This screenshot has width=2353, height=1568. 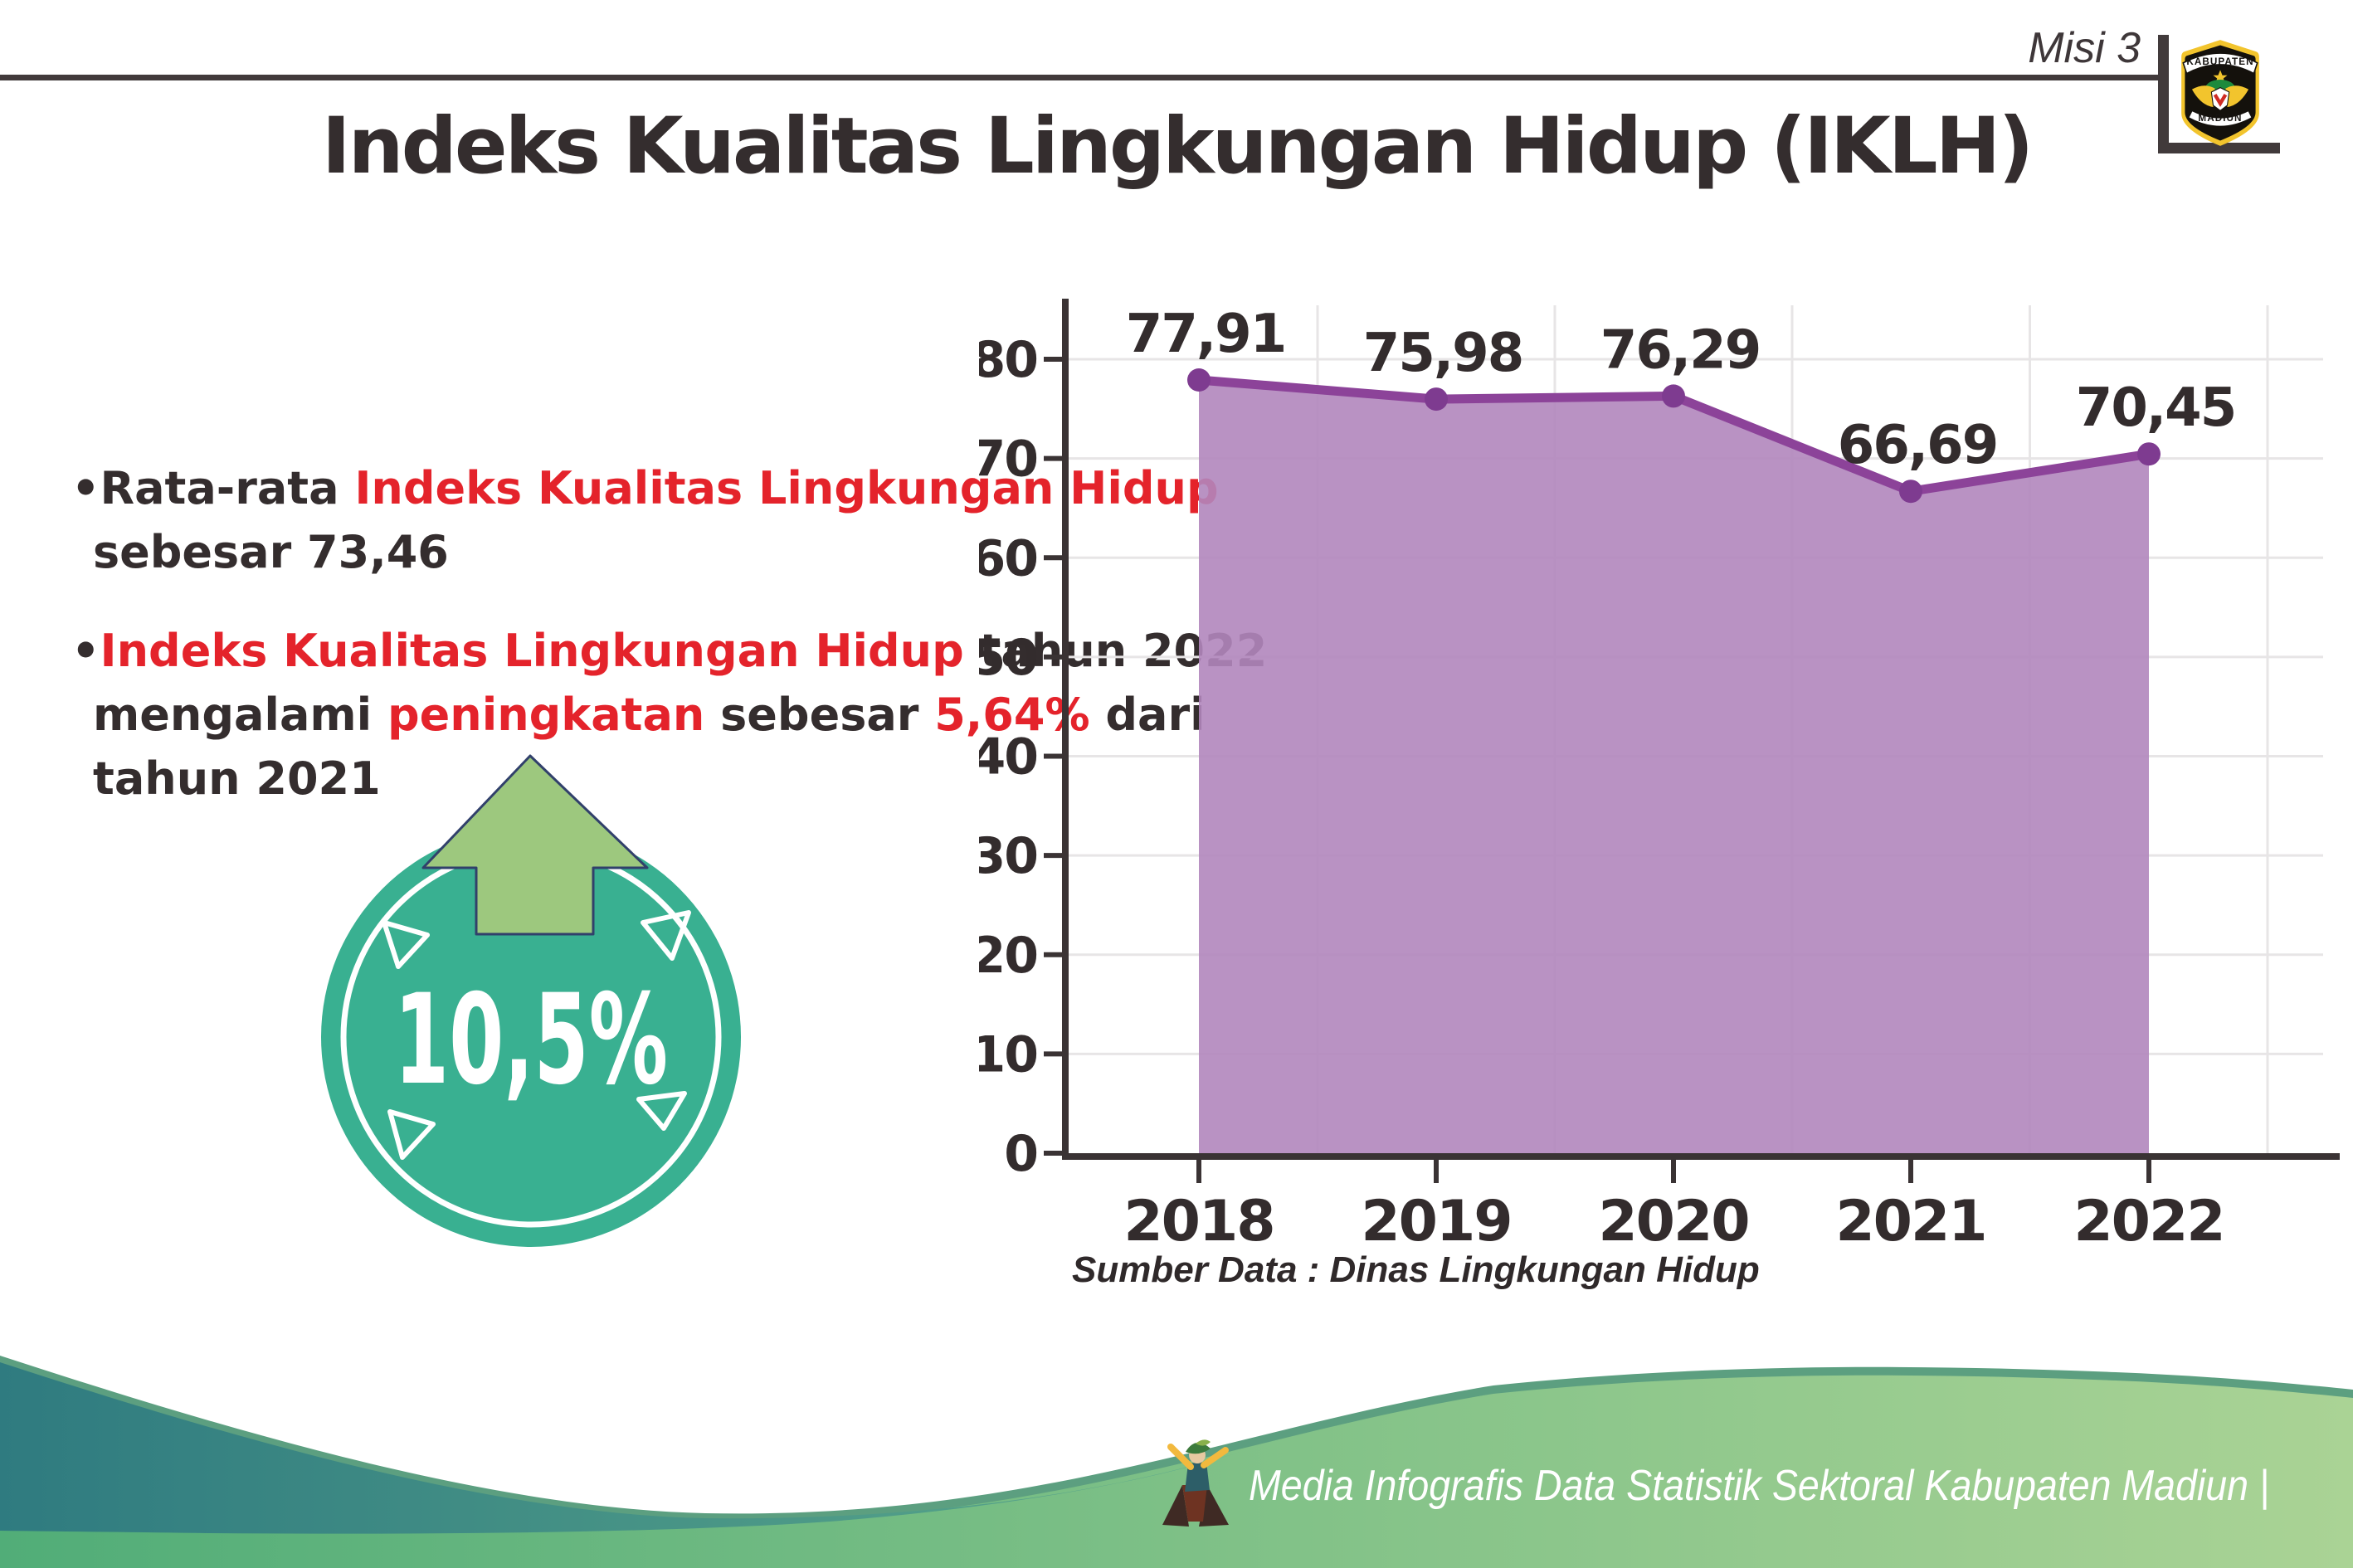 I want to click on svg-text: 66,69, so click(x=1917, y=445).